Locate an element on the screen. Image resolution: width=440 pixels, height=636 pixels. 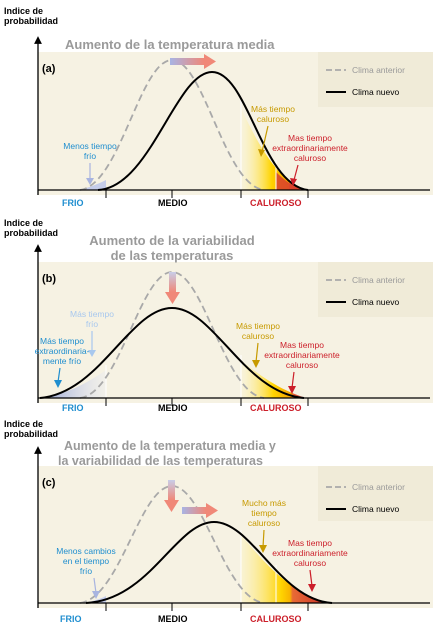
panel-c-legend-new-label: Clima nuevo is located at coordinates (376, 509).